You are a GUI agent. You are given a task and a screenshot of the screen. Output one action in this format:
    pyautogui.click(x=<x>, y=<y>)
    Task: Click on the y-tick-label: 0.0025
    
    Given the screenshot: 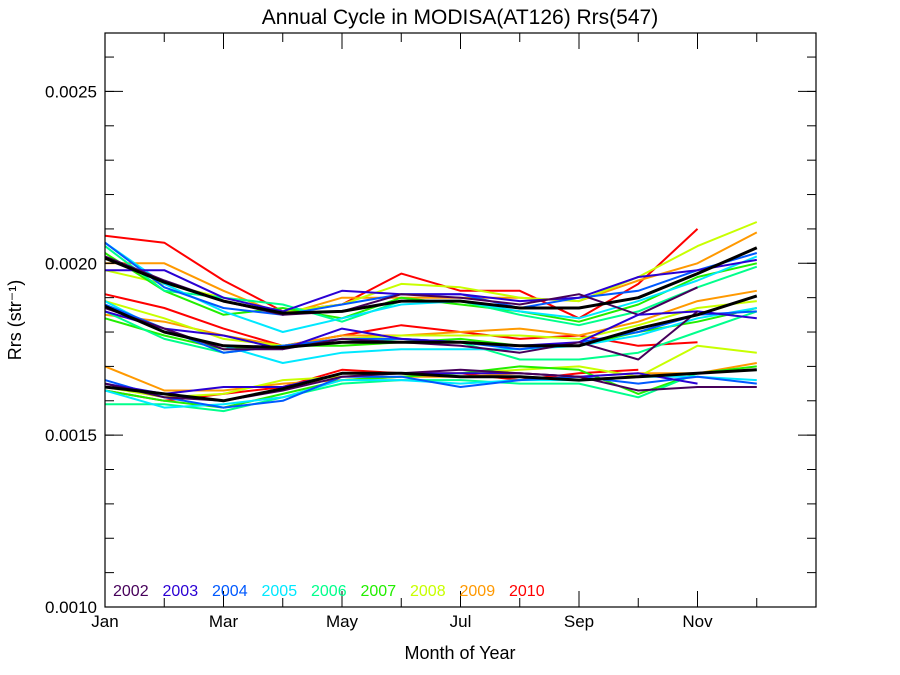 What is the action you would take?
    pyautogui.click(x=71, y=91)
    